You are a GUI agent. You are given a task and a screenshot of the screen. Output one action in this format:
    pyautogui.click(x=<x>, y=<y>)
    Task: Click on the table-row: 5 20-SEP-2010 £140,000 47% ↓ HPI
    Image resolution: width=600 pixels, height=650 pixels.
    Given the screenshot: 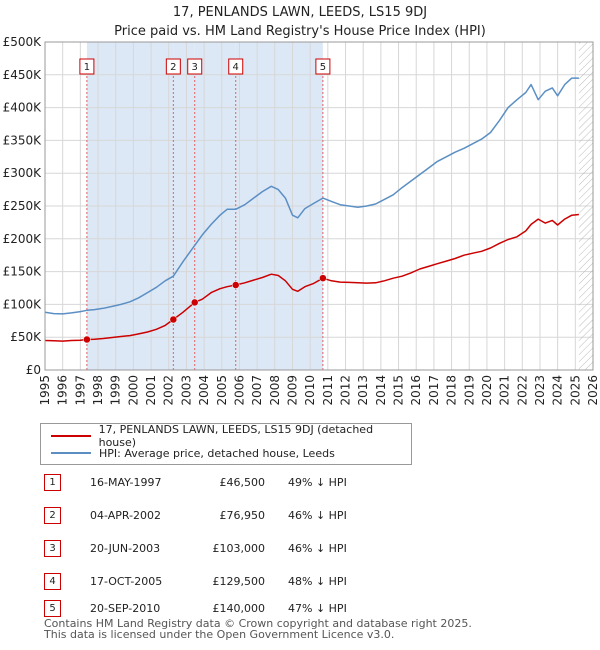 What is the action you would take?
    pyautogui.click(x=300, y=608)
    